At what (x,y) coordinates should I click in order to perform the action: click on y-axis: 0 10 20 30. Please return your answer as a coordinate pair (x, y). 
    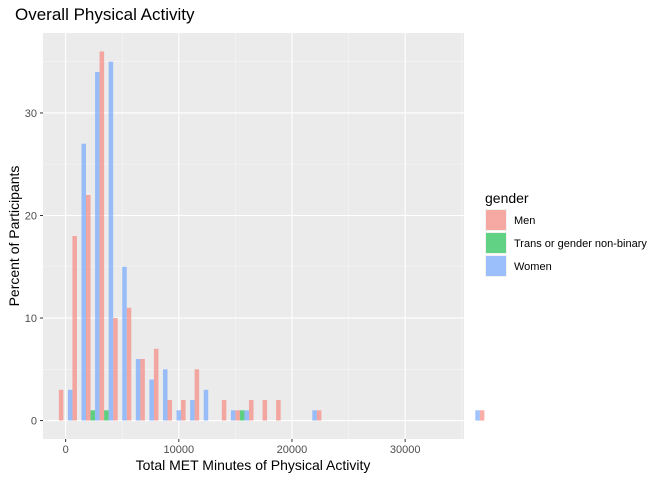
    Looking at the image, I should click on (34, 268).